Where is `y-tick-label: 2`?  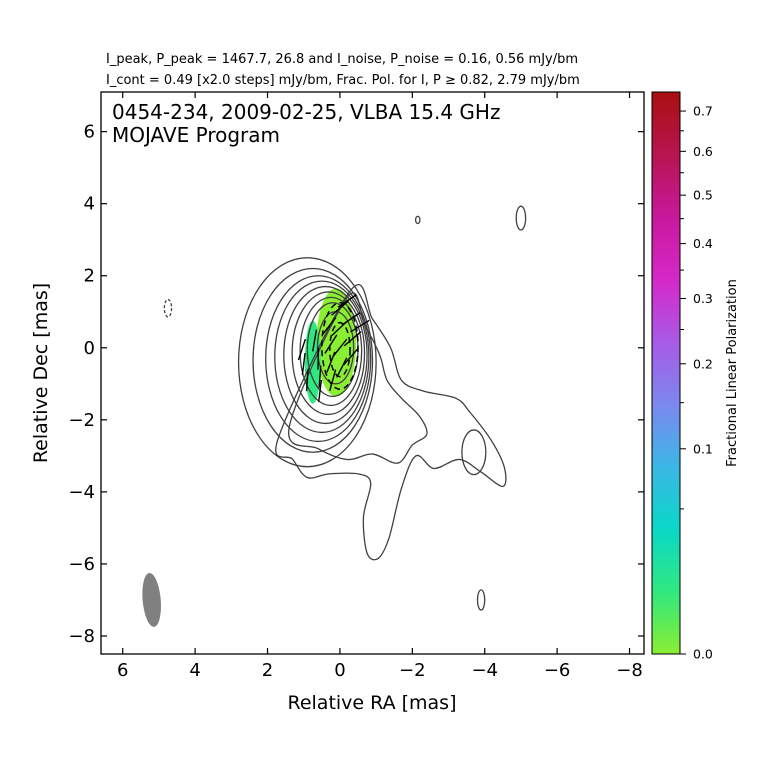
y-tick-label: 2 is located at coordinates (89, 276).